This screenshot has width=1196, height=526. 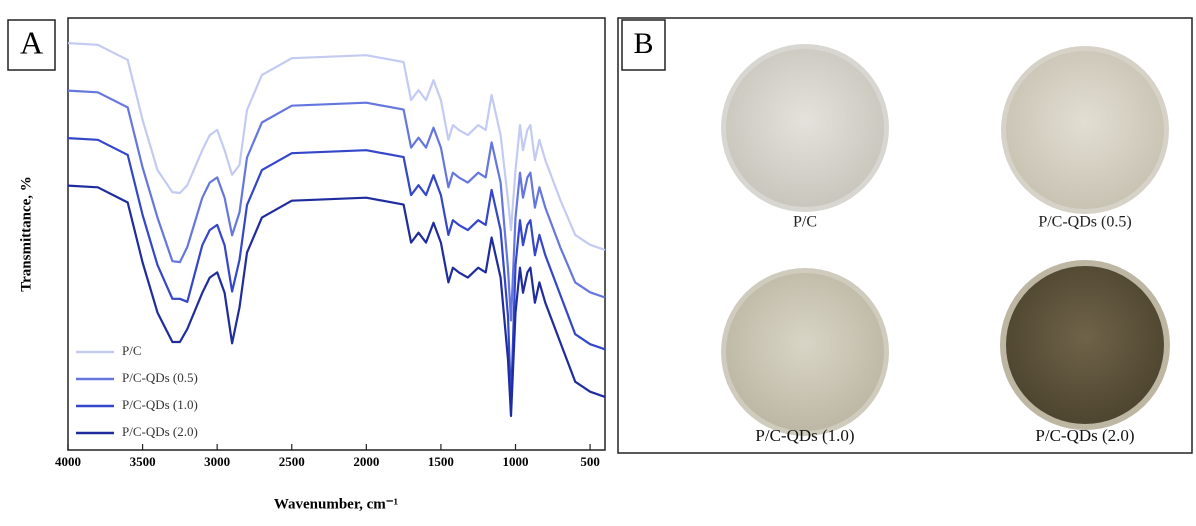 What do you see at coordinates (516, 461) in the screenshot?
I see `x-tick-label: 1000` at bounding box center [516, 461].